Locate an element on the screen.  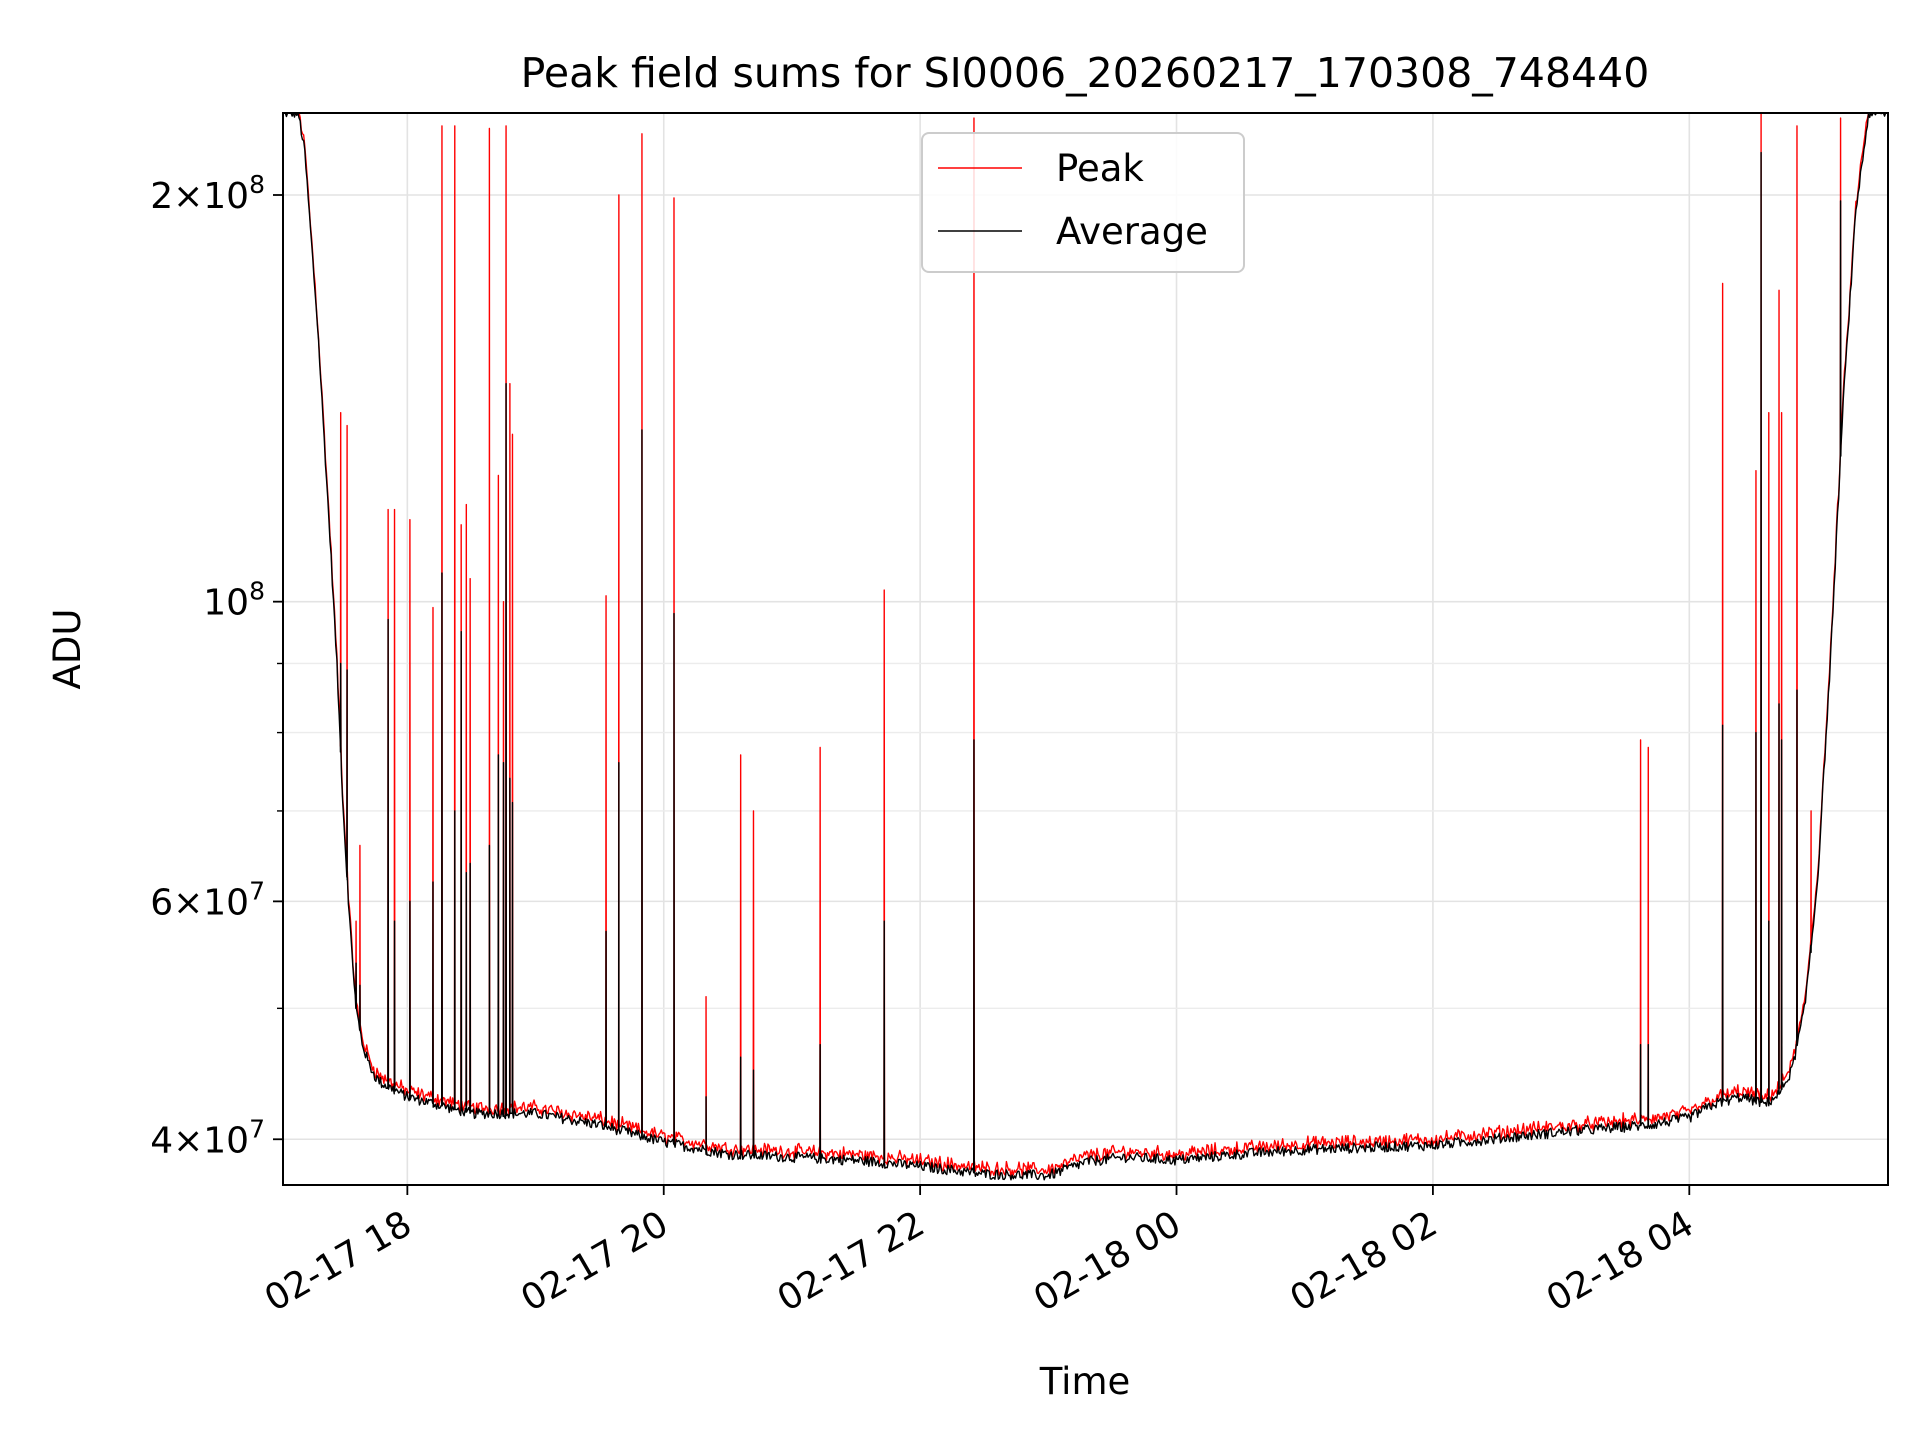
y-tick-label: 2×10⁸ is located at coordinates (207, 193).